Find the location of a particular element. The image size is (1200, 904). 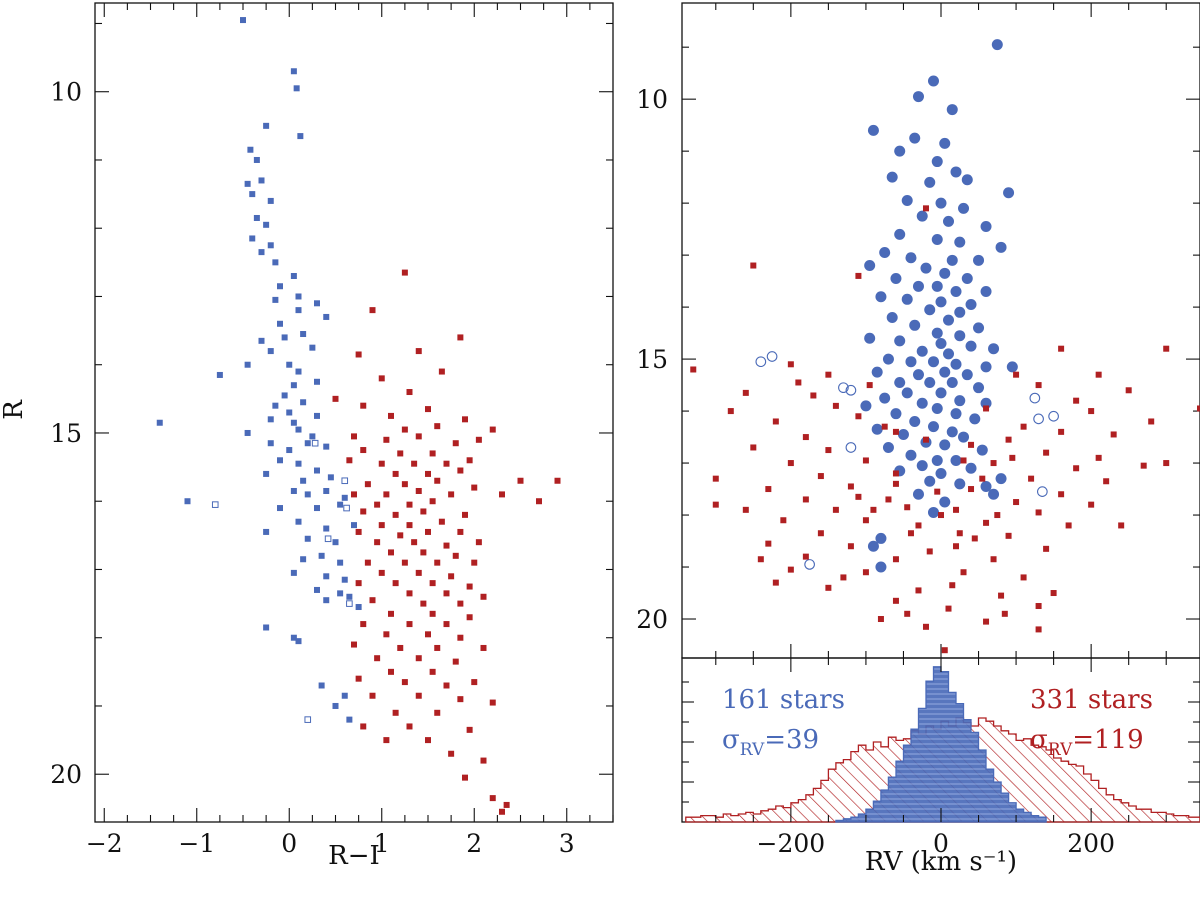

red-sigma-symbol: σ is located at coordinates (1039, 740).